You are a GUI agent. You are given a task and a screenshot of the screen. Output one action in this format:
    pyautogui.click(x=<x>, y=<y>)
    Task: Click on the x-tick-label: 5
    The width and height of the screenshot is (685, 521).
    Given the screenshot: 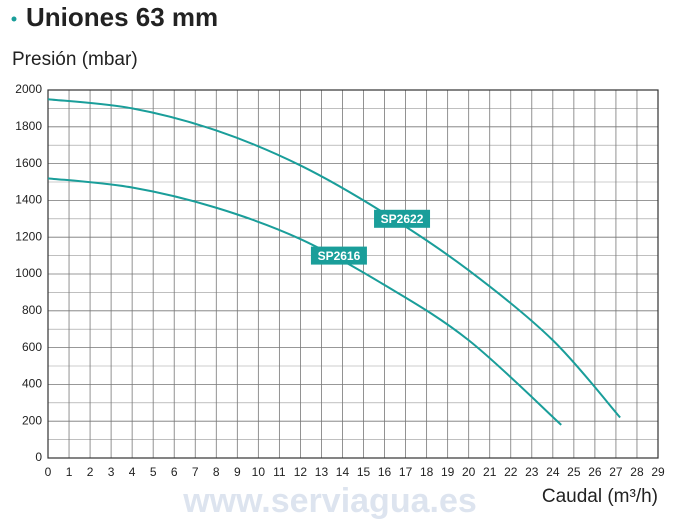 What is the action you would take?
    pyautogui.click(x=153, y=472)
    